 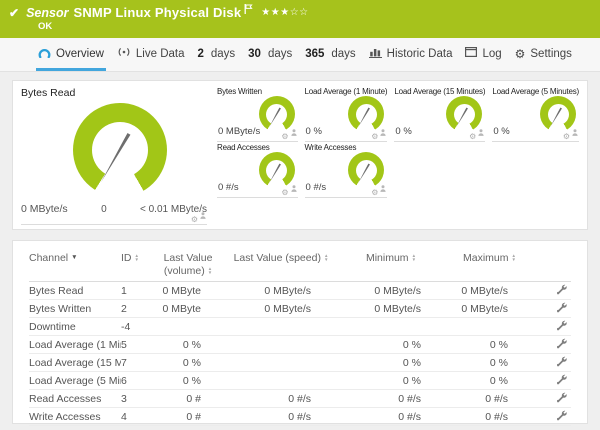 I want to click on bytes-written-gauge, so click(x=276, y=114).